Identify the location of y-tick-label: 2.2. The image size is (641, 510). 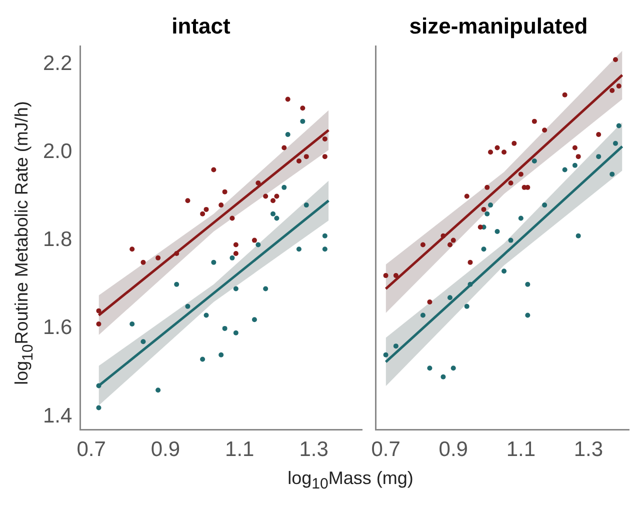
(57, 63).